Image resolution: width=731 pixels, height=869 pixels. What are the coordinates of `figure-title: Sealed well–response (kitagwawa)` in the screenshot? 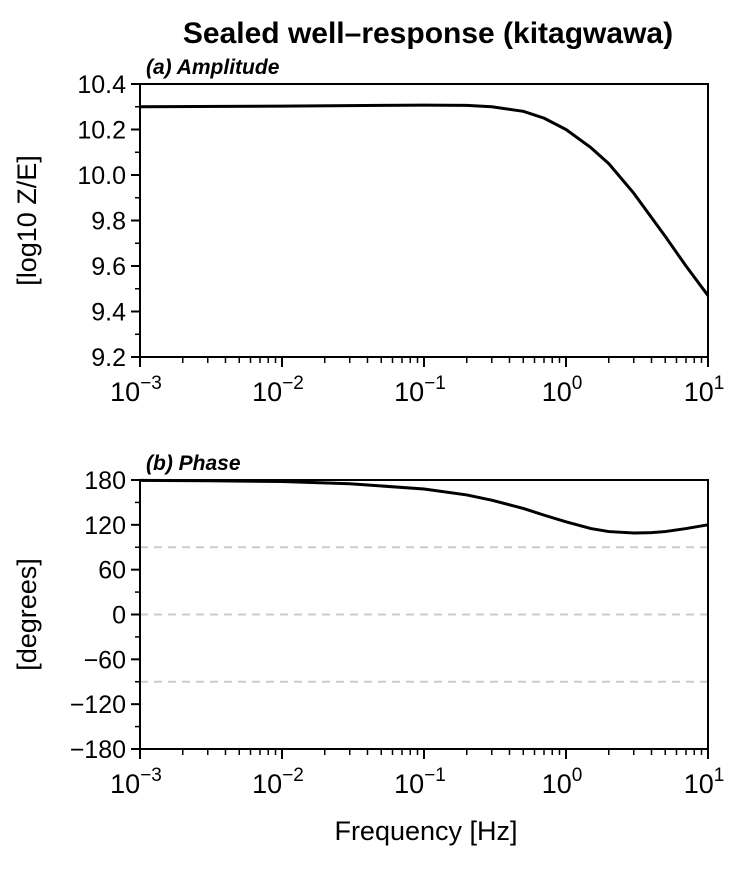 It's located at (428, 33).